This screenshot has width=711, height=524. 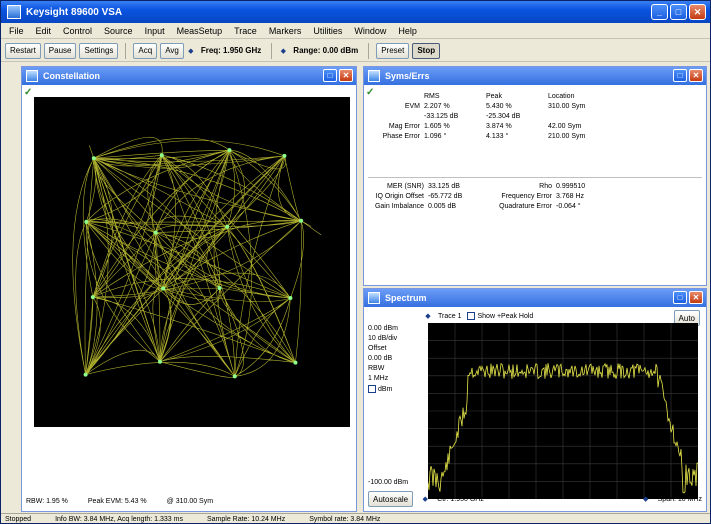 What do you see at coordinates (425, 499) in the screenshot?
I see `center-spin-icon: ◆` at bounding box center [425, 499].